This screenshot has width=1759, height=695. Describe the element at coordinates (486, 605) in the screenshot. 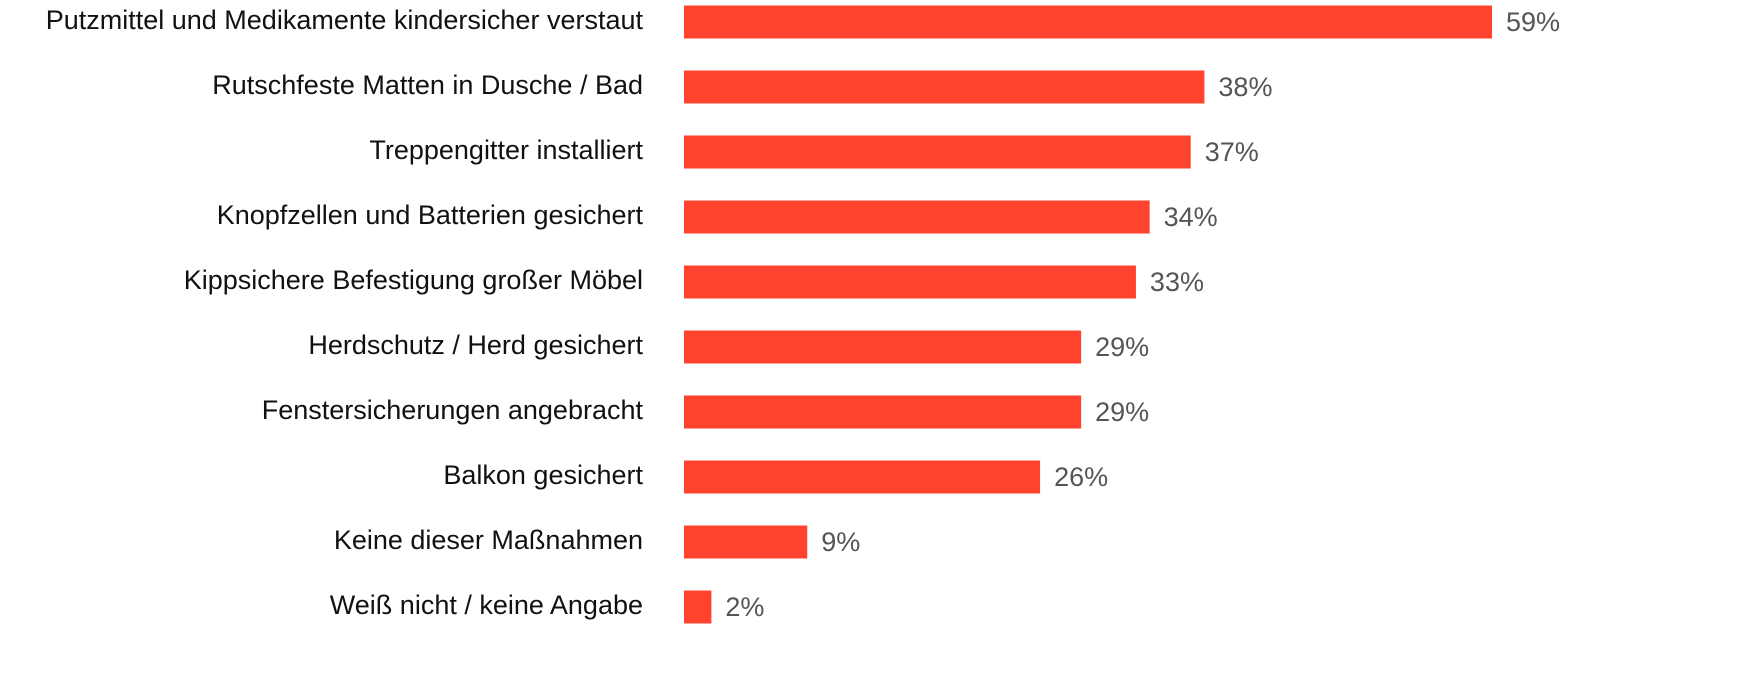

I see `category-label: Weiß nicht / keine Angabe` at that location.